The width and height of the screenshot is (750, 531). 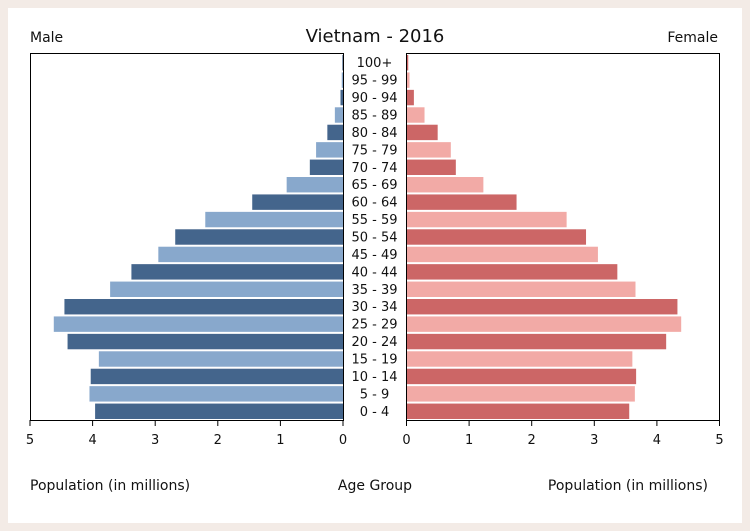 I want to click on male-tick-label: 3, so click(x=155, y=440).